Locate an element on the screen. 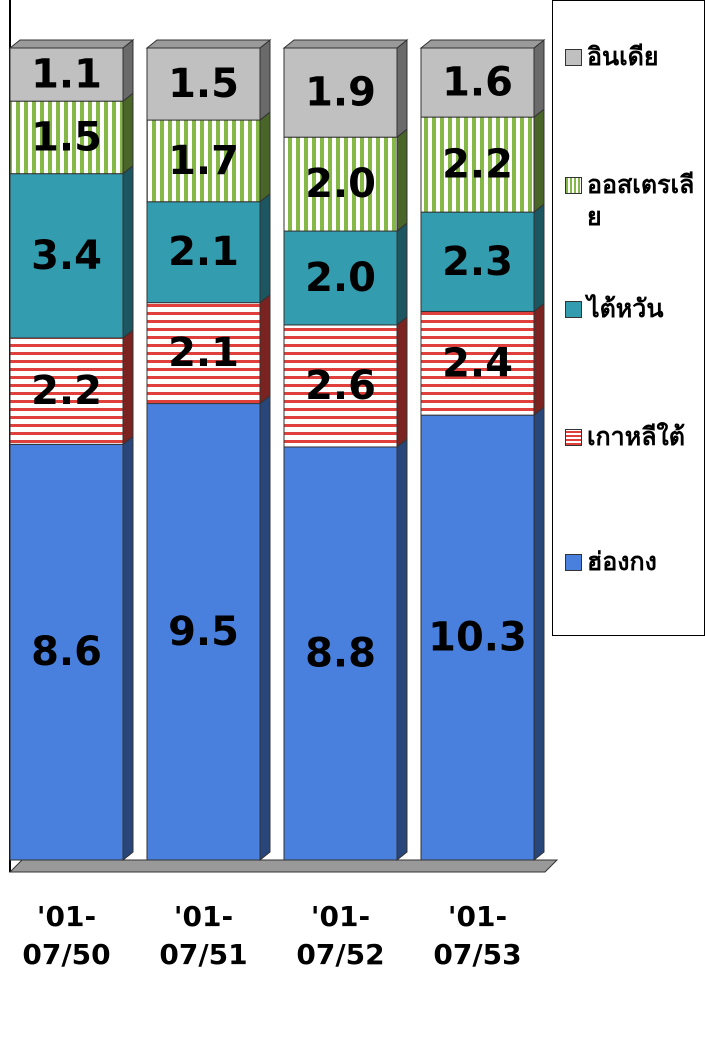  x-tick-label: '01- 07/50 is located at coordinates (66, 935).